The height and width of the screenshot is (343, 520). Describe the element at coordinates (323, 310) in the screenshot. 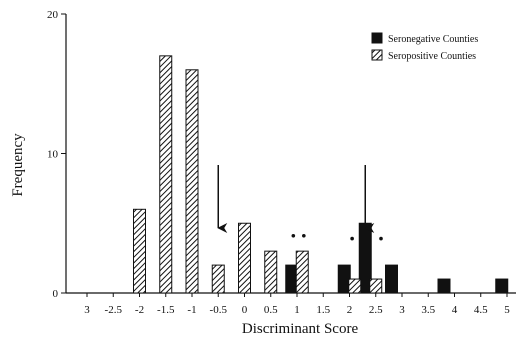

I see `x-tick-label: 1.5` at that location.